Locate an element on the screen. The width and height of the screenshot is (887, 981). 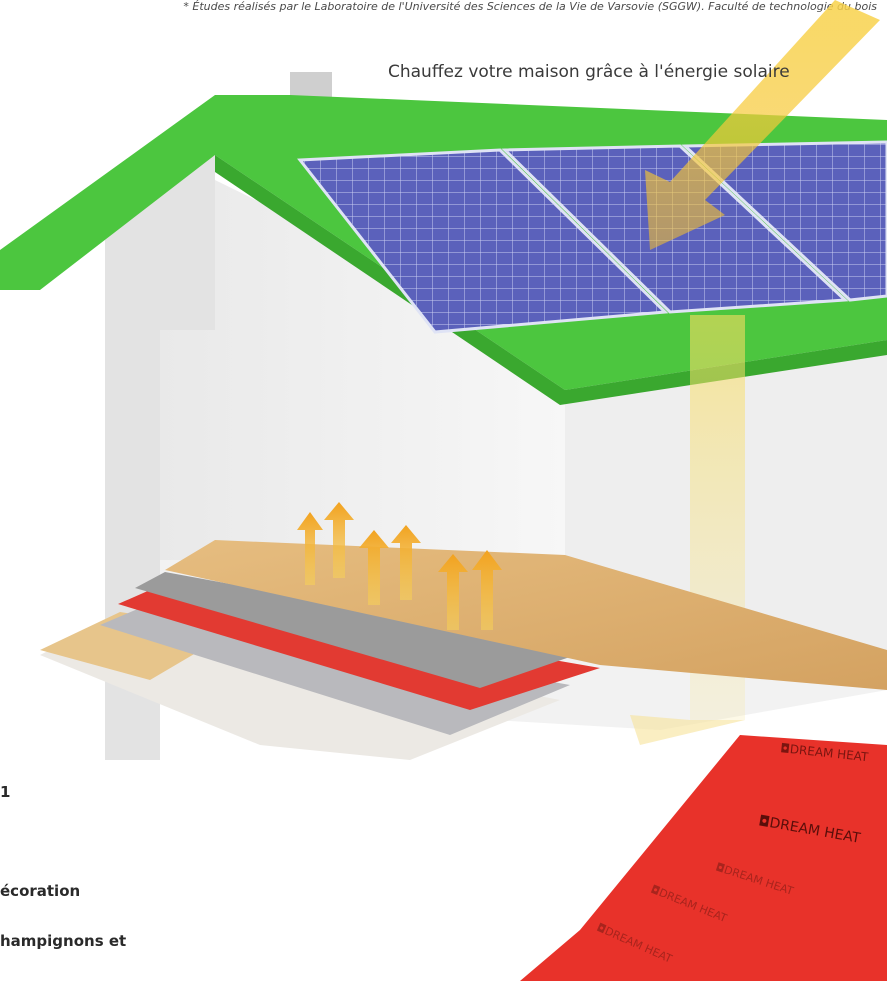
layer-floor-wood is located at coordinates (526, 615).